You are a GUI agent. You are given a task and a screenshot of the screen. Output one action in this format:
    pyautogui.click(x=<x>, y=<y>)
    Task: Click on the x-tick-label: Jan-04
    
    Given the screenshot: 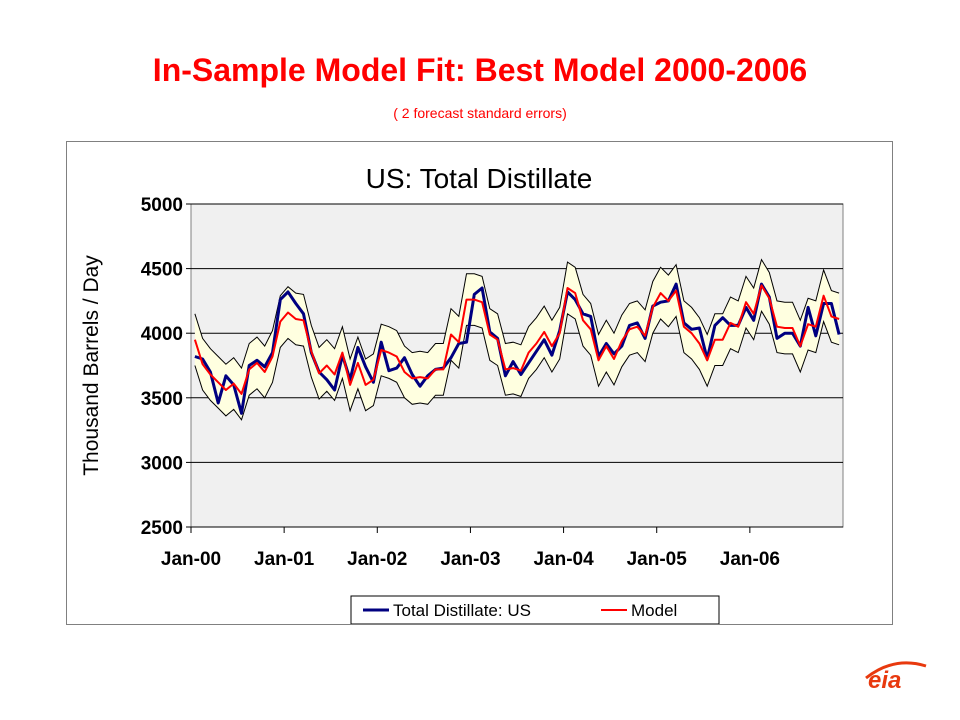 What is the action you would take?
    pyautogui.click(x=563, y=559)
    